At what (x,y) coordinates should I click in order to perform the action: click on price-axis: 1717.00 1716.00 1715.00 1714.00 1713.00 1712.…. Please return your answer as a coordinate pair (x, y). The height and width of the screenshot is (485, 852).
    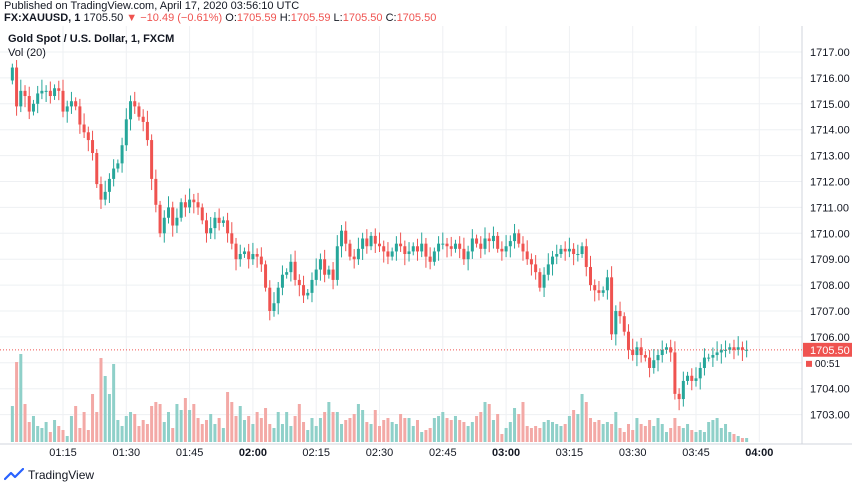
    Looking at the image, I should click on (827, 234).